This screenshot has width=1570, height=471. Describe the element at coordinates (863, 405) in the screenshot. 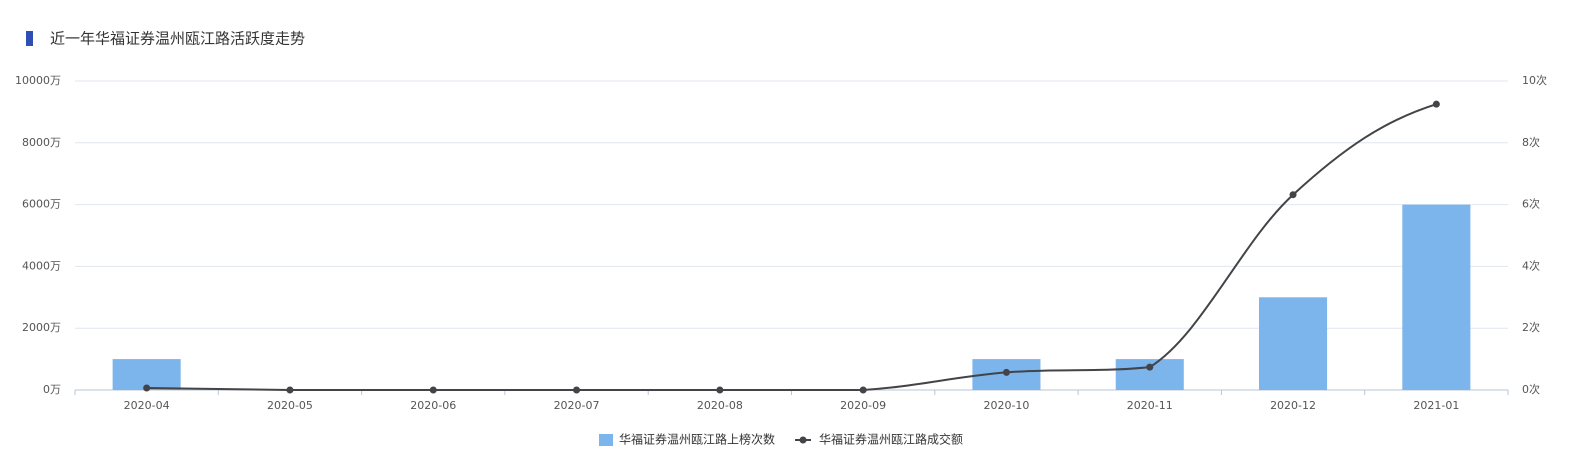

I see `x-tick-label: 2020-09` at that location.